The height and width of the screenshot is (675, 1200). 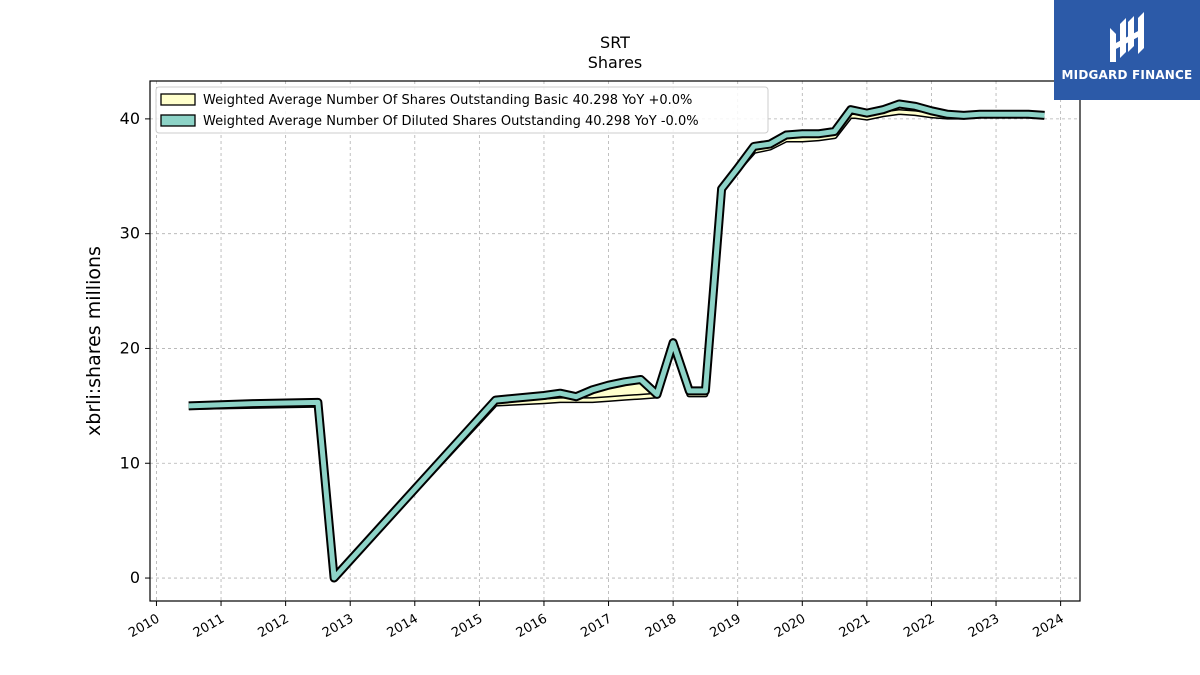 I want to click on x-tick-label: 2015, so click(x=467, y=626).